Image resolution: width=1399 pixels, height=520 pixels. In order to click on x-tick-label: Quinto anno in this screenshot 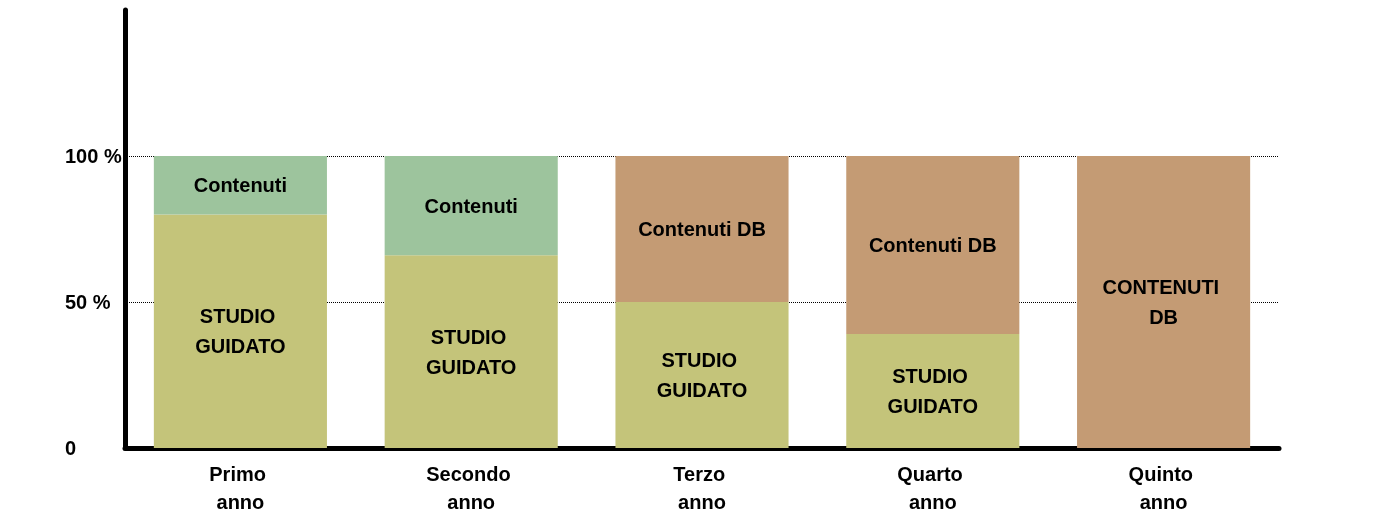, I will do `click(1163, 488)`.